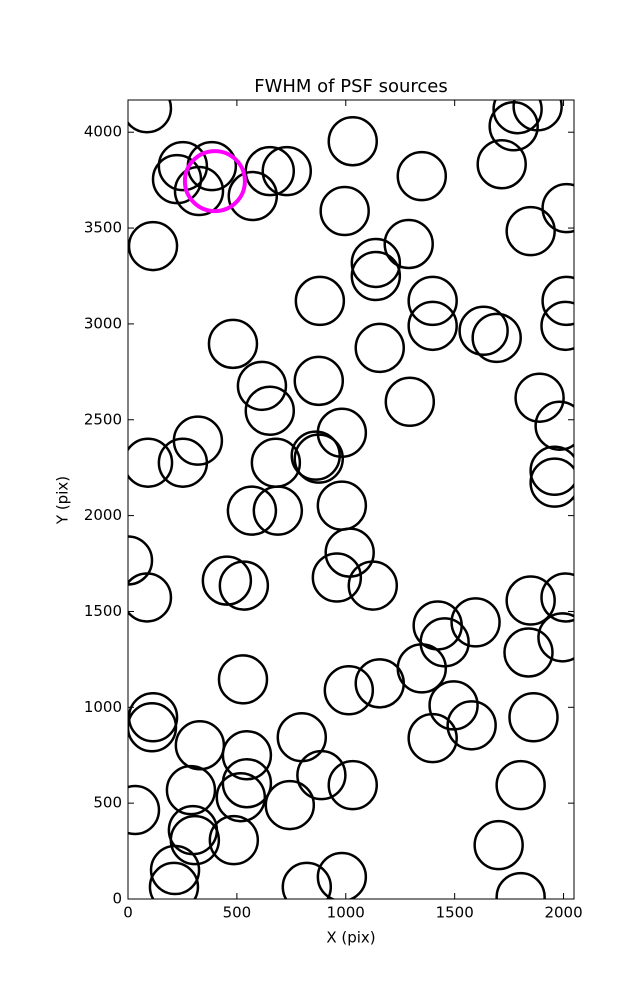 This screenshot has width=637, height=1004. What do you see at coordinates (103, 611) in the screenshot?
I see `y-tick-label: 1500` at bounding box center [103, 611].